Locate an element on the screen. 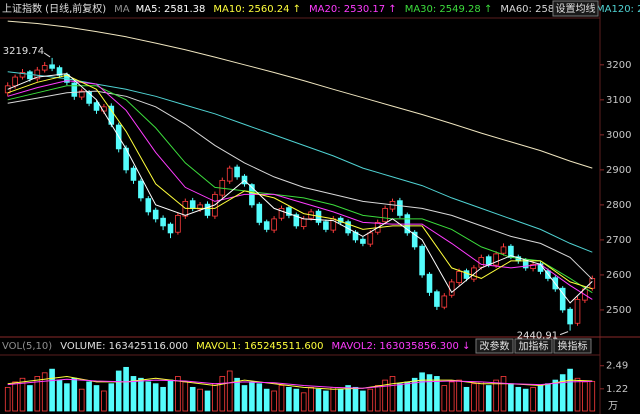  ma-label: MA is located at coordinates (122, 9).